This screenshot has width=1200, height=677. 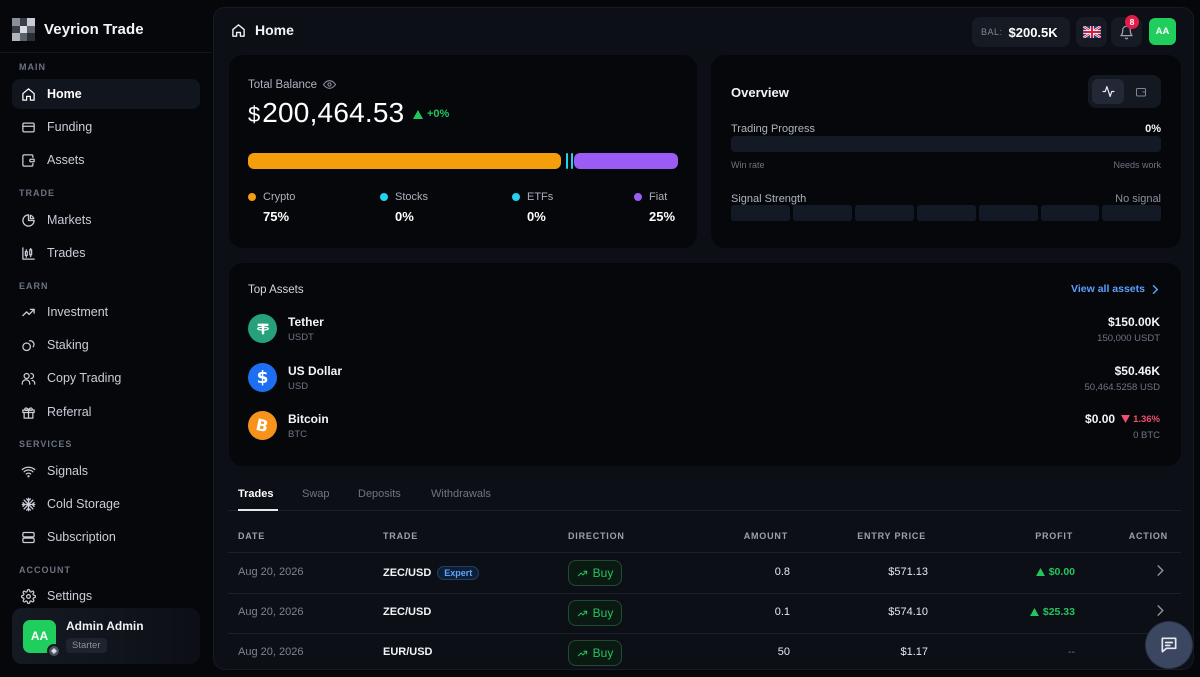 I want to click on allocation-bar, so click(x=463, y=161).